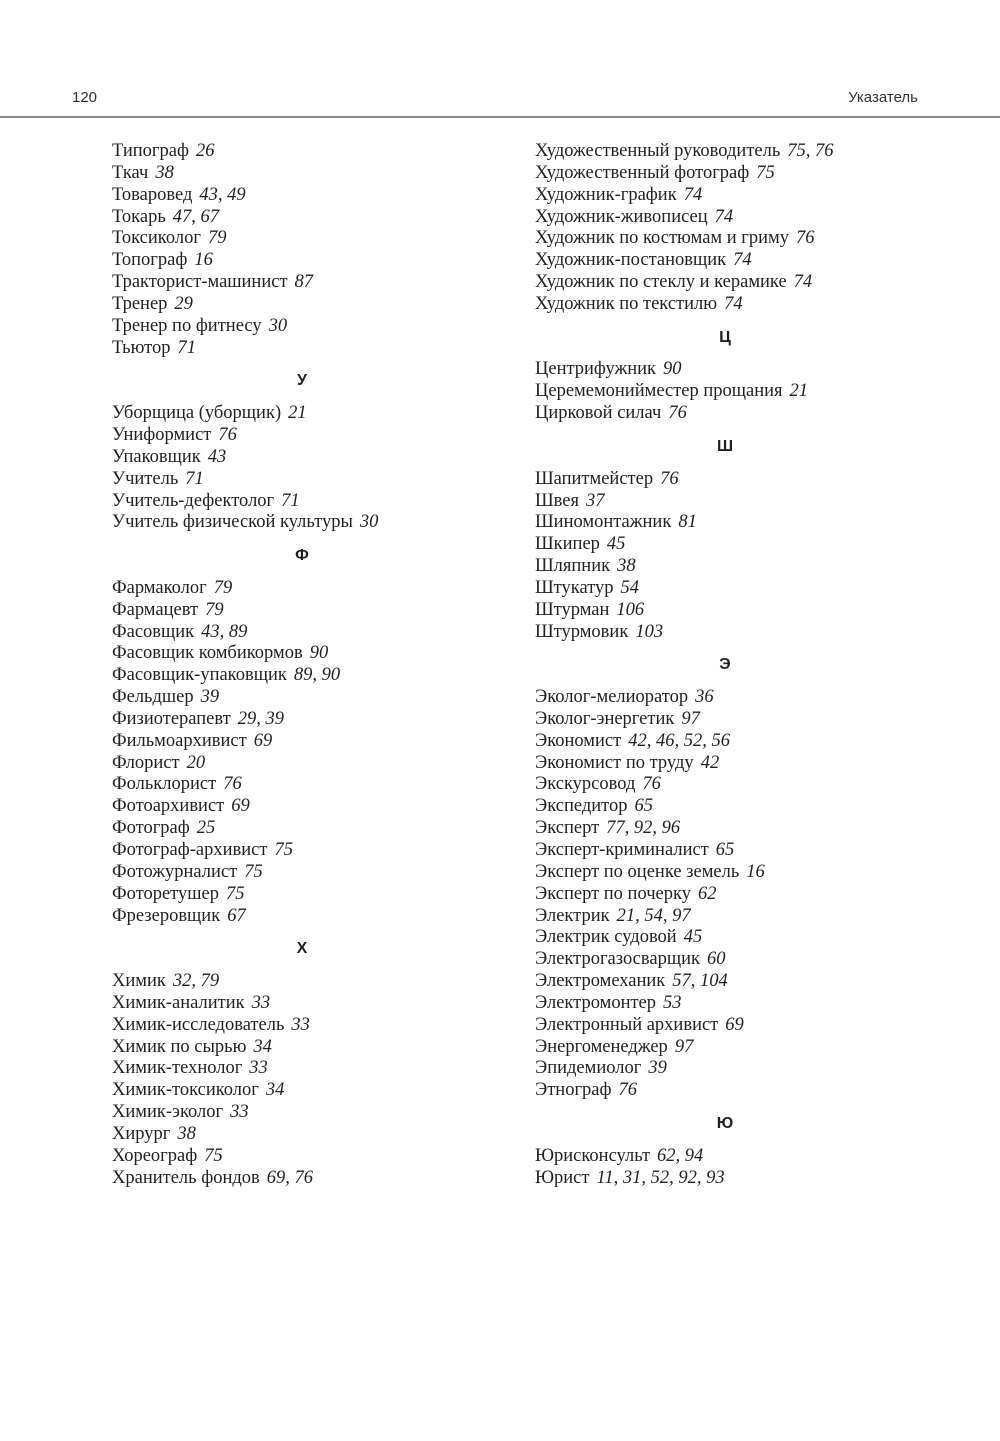 Image resolution: width=1000 pixels, height=1441 pixels. Describe the element at coordinates (140, 303) in the screenshot. I see `entry-term: Тренер` at that location.